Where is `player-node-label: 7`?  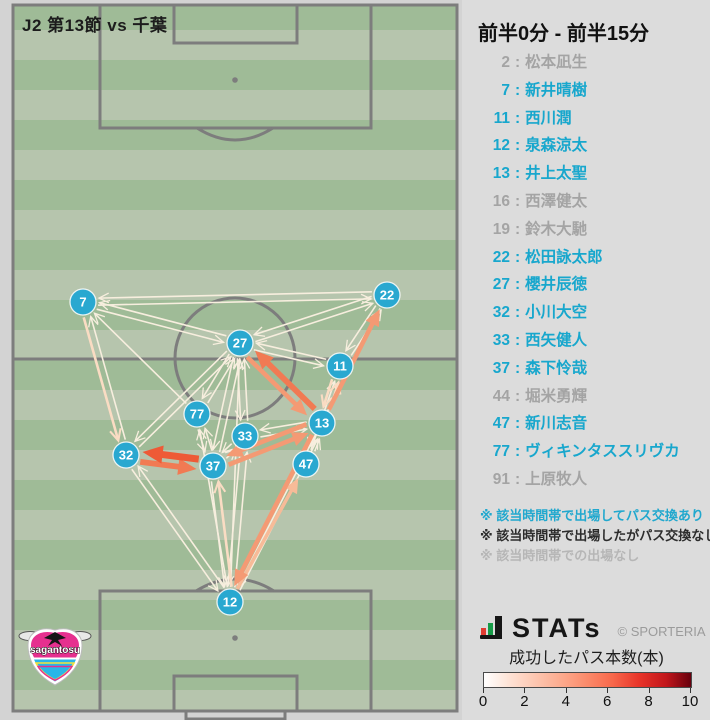
player-node-label: 7 is located at coordinates (82, 302).